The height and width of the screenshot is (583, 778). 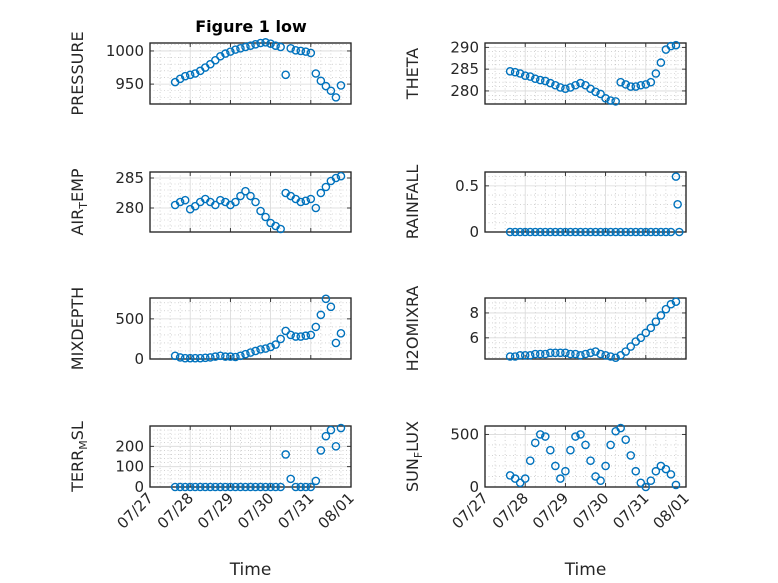 I want to click on subplot-mixdepth-plot-area, so click(x=250, y=328).